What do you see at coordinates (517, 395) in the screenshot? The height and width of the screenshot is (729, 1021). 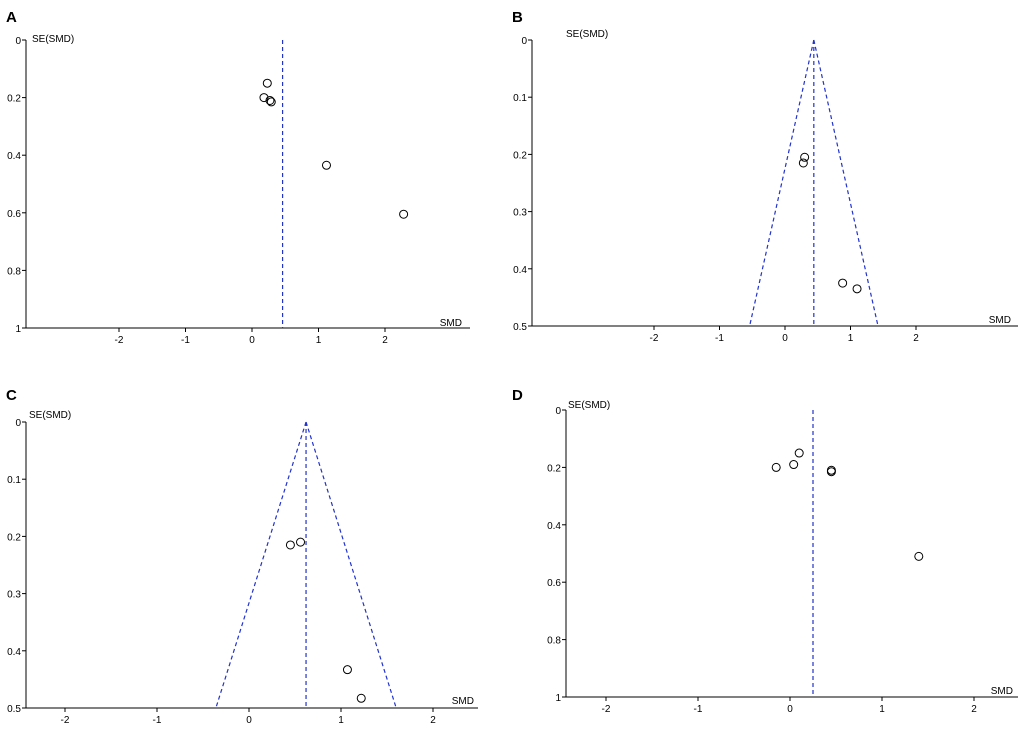 I see `panel-letter: D` at bounding box center [517, 395].